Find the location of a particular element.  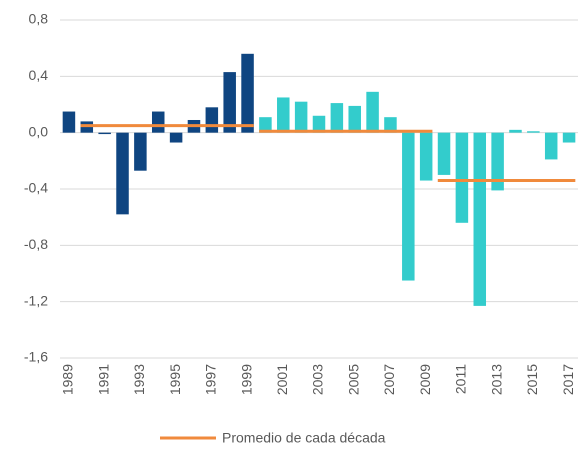

x-tick-label: 1991 is located at coordinates (103, 379).